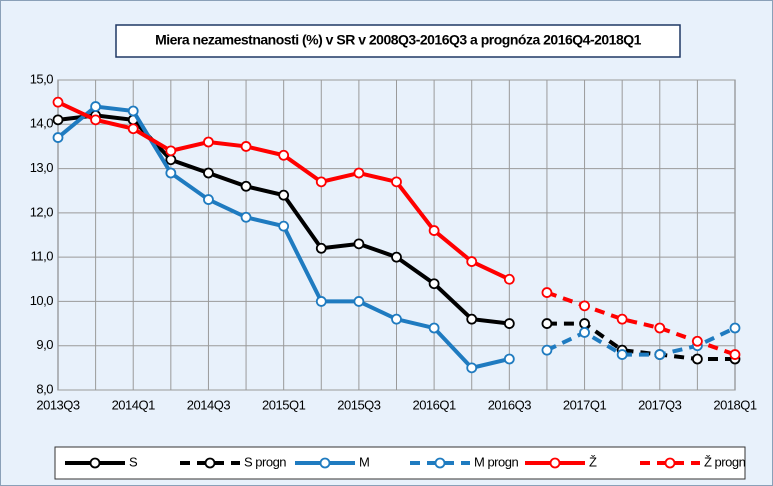 This screenshot has width=773, height=486. I want to click on legend-box, so click(400, 463).